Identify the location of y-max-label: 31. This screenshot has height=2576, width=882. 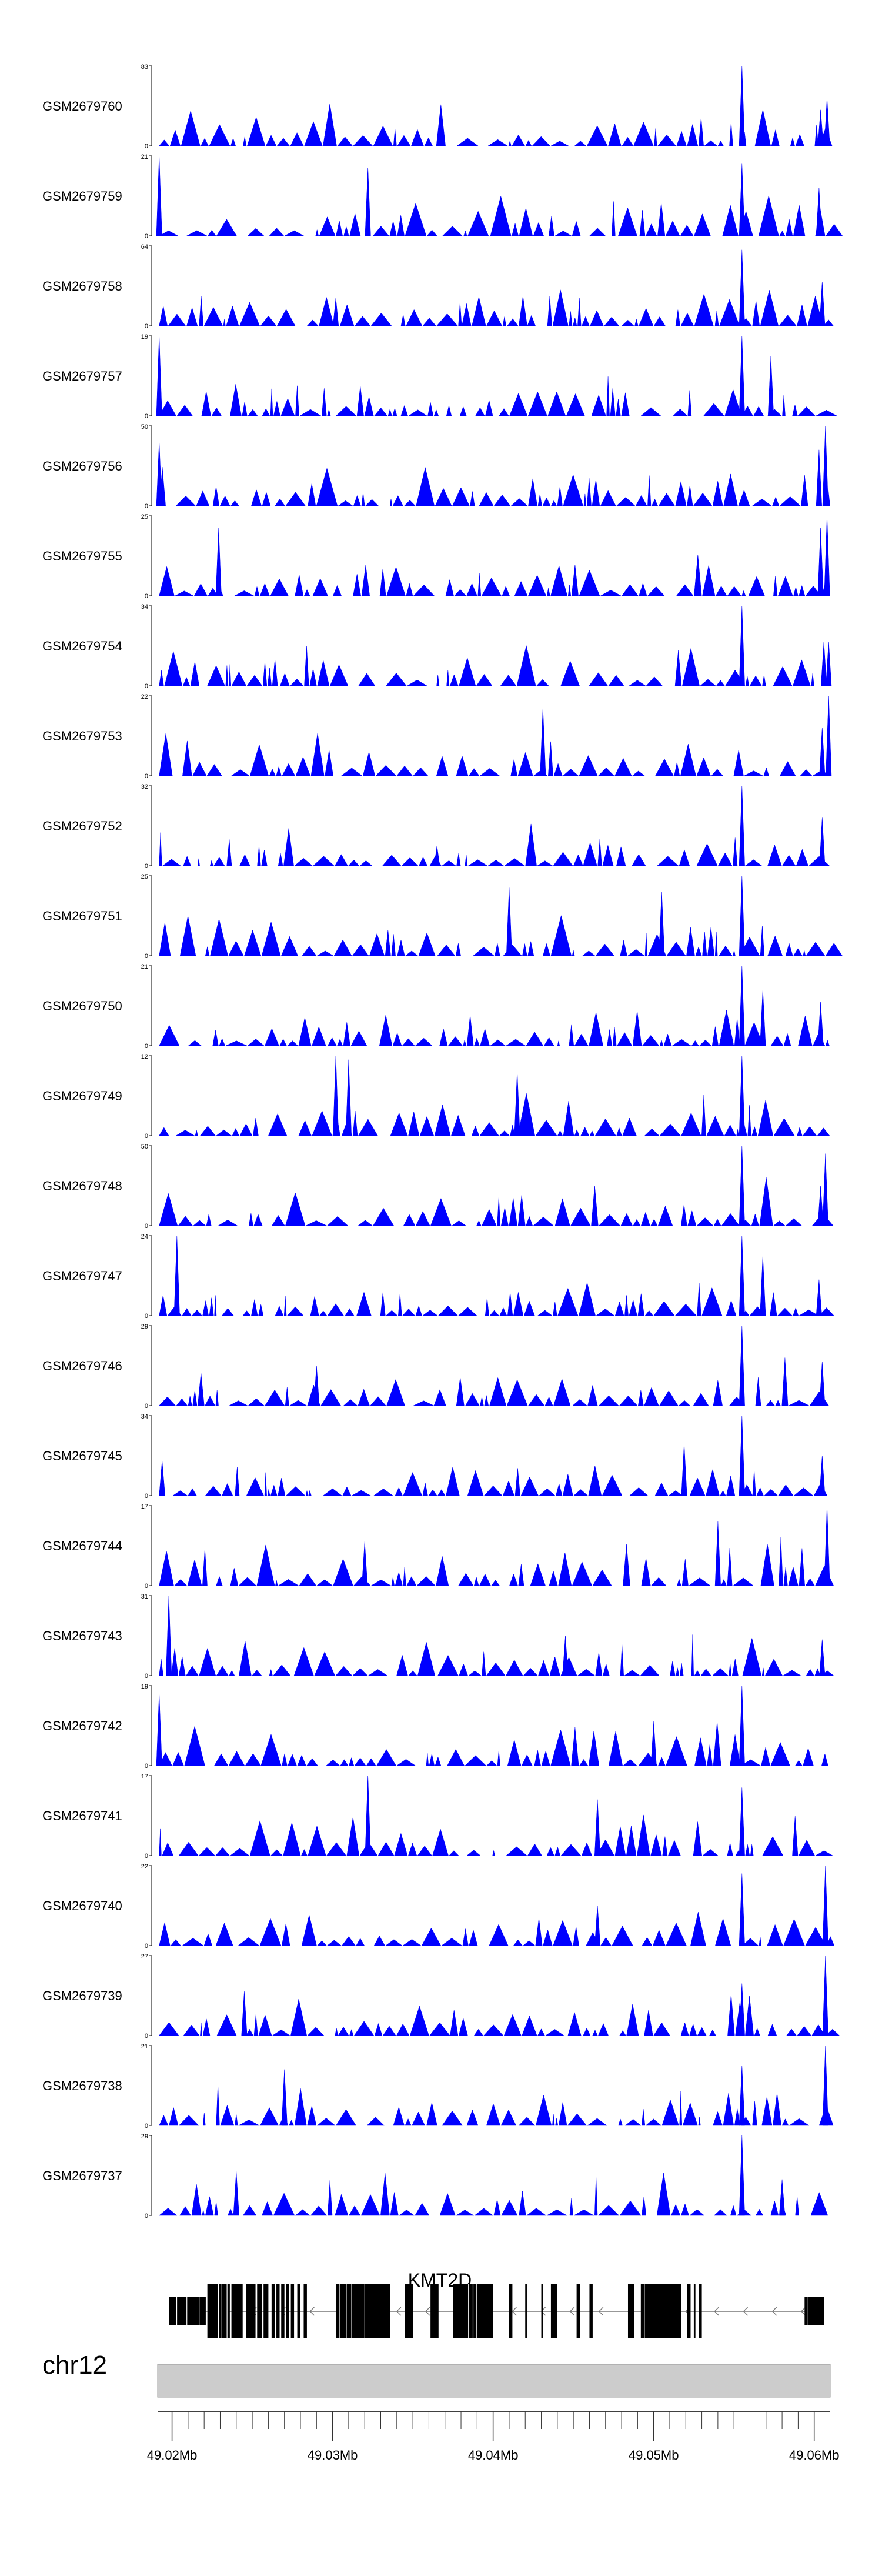
(144, 1596).